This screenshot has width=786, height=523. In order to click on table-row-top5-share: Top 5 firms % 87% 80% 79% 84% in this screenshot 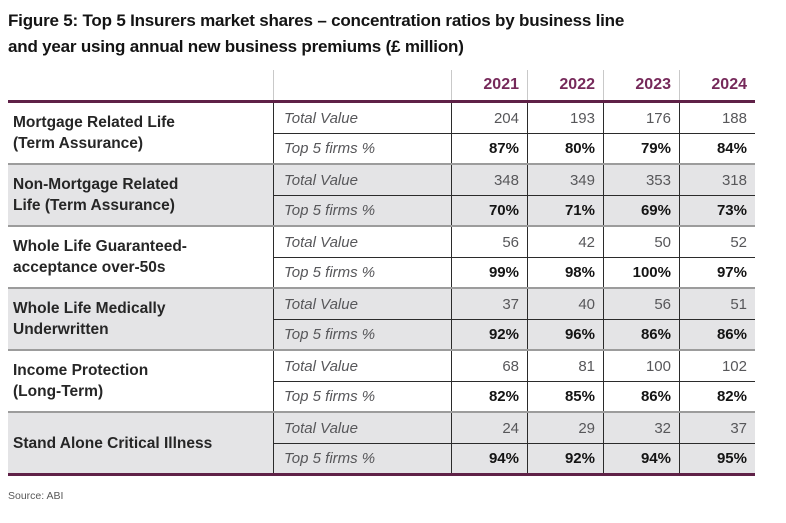, I will do `click(514, 148)`.